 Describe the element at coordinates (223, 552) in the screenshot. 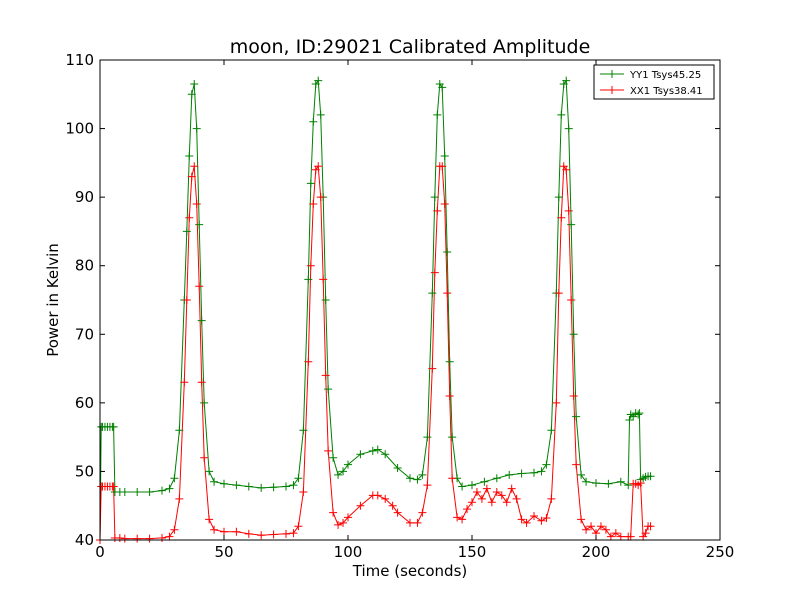

I see `x-tick-label: 50` at that location.